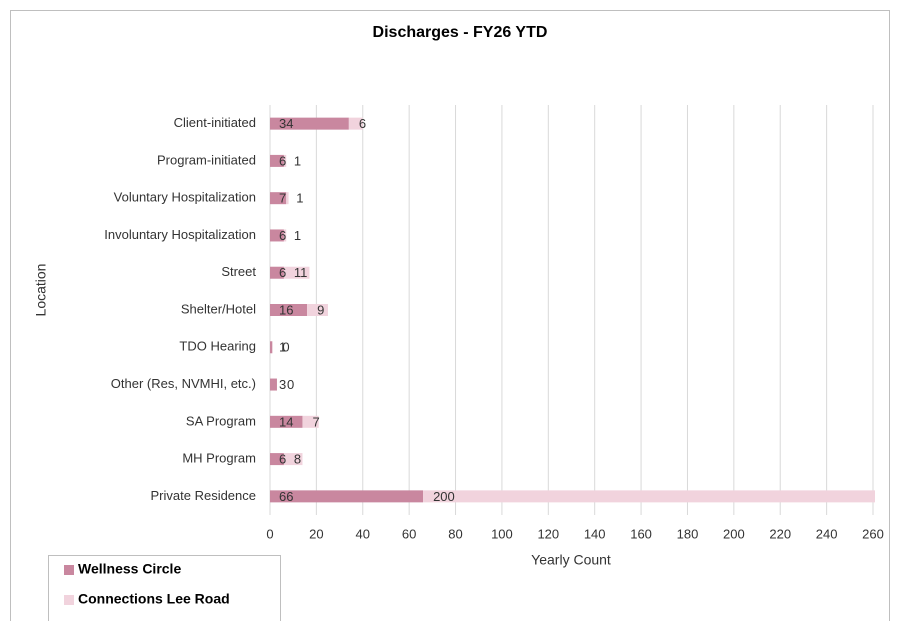 This screenshot has height=621, width=901. Describe the element at coordinates (269, 533) in the screenshot. I see `x-tick-label: 0` at that location.